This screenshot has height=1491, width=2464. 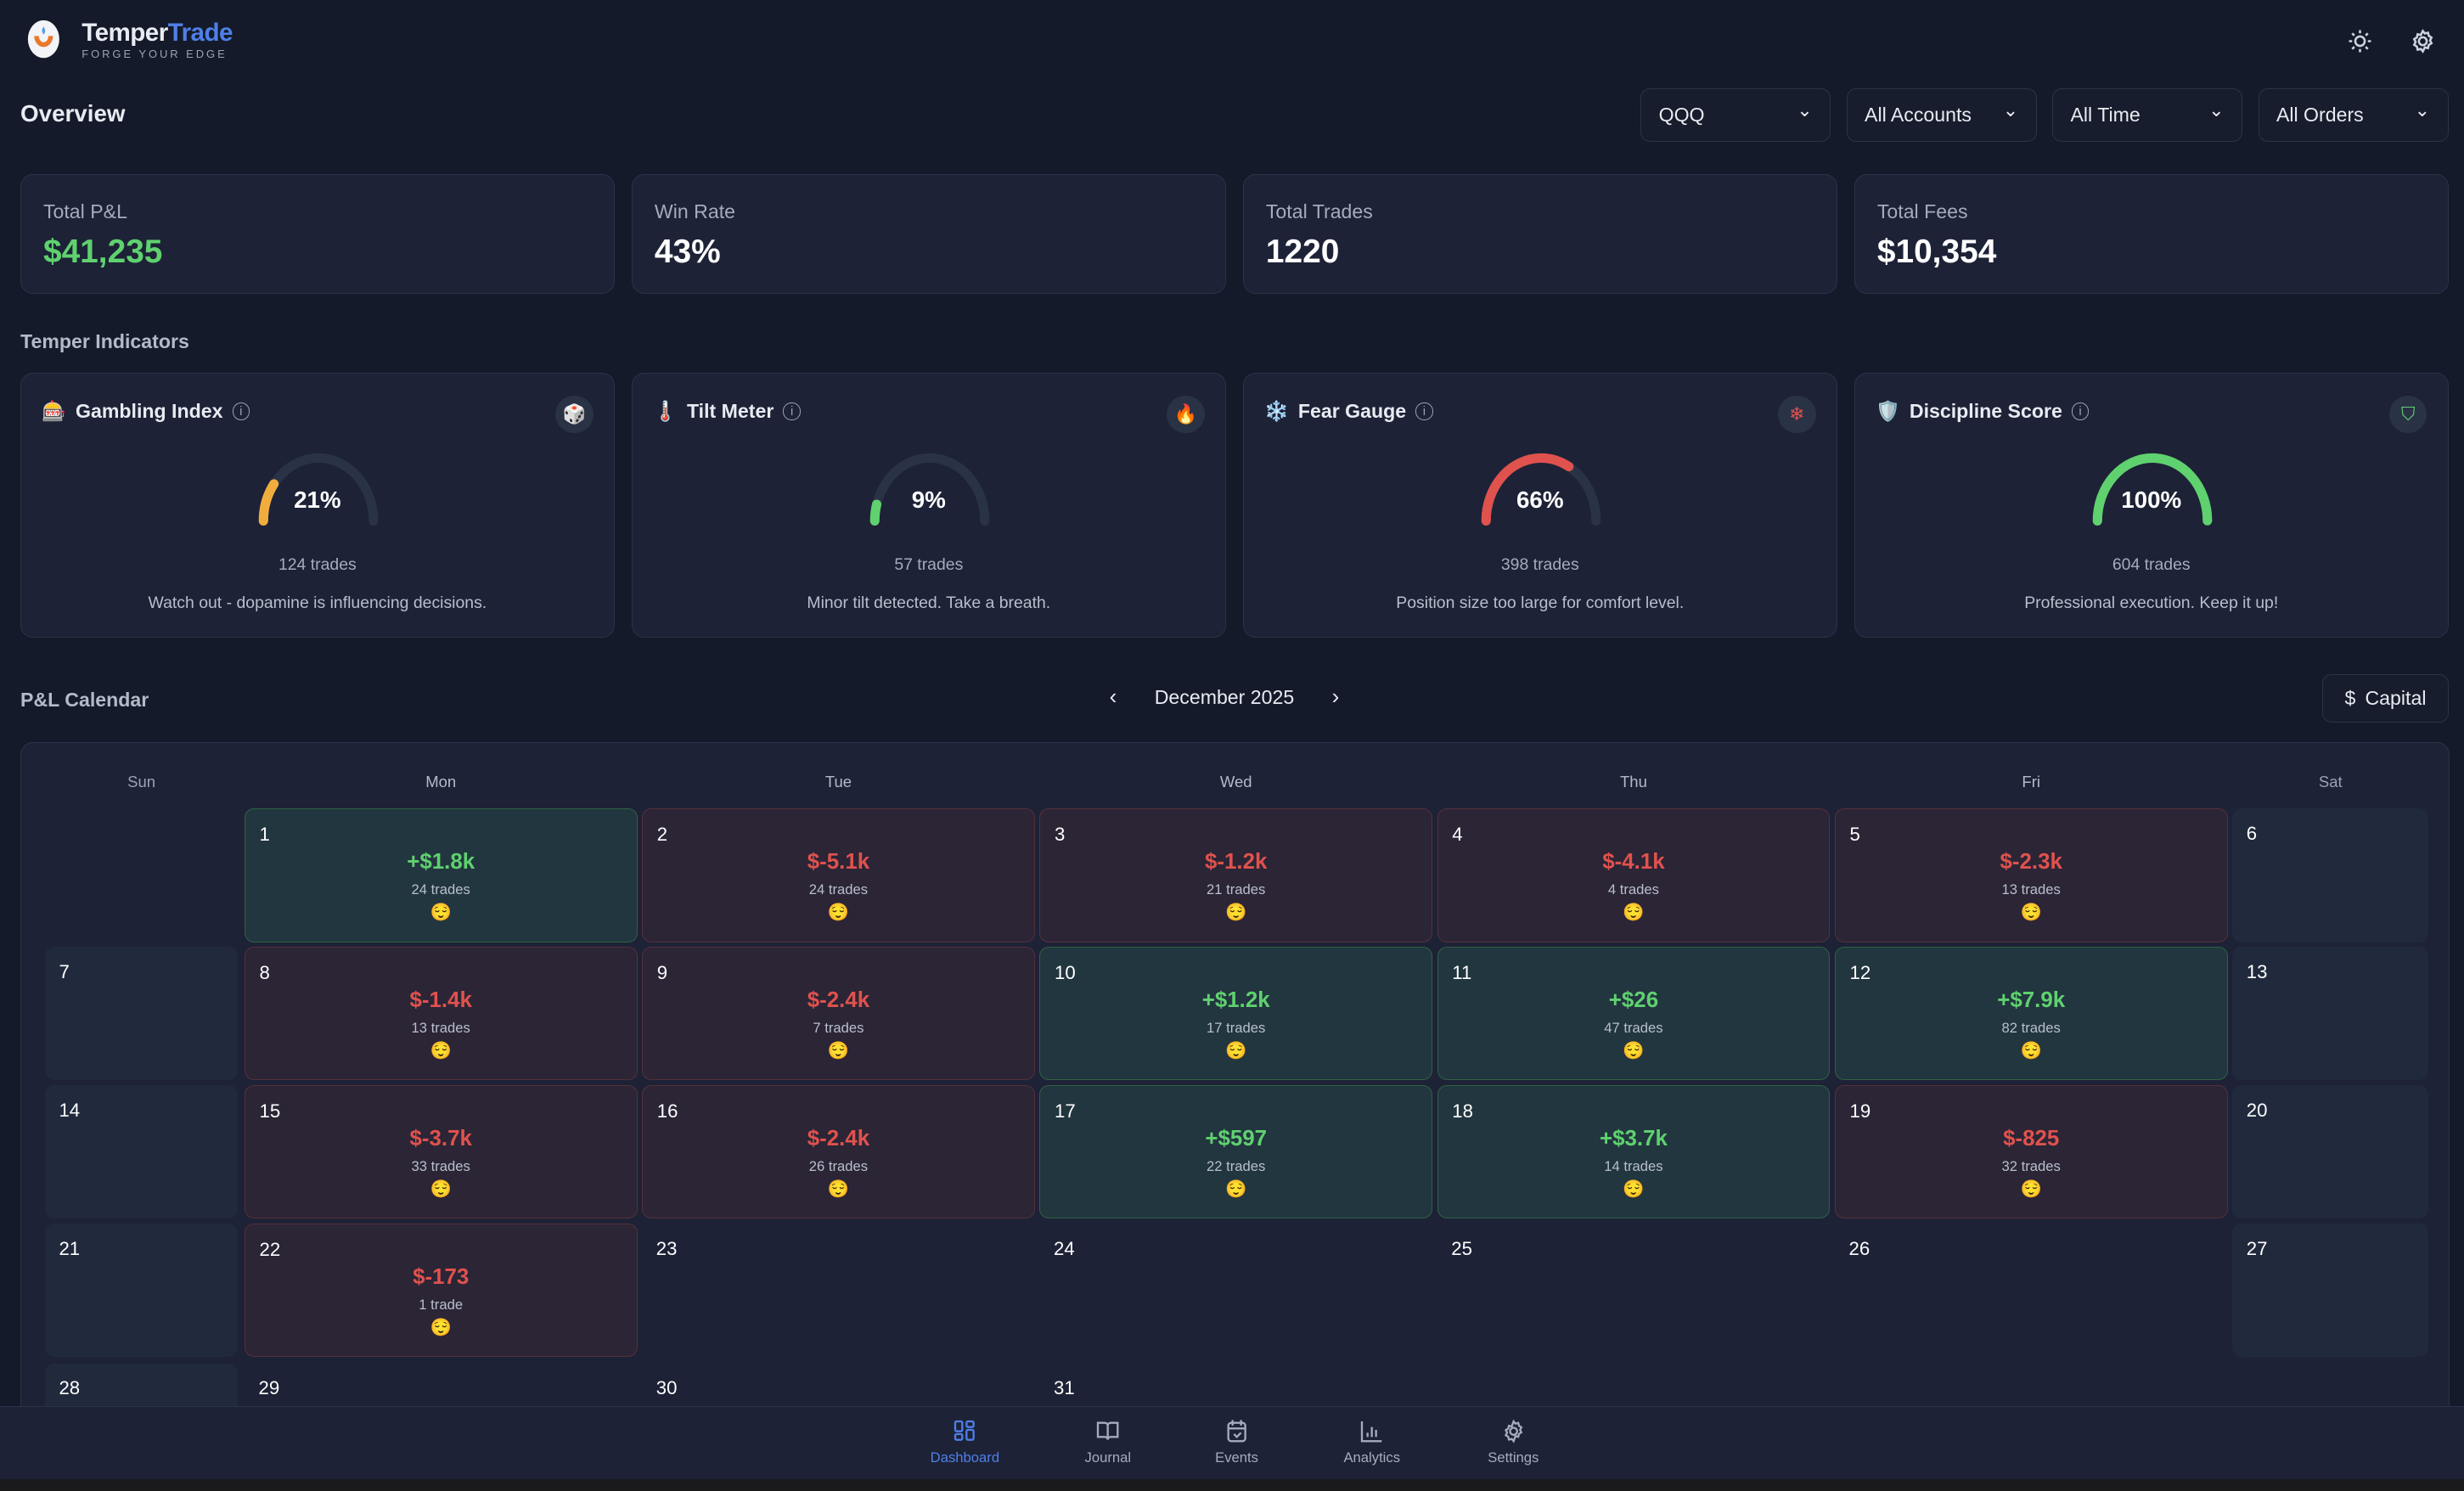 What do you see at coordinates (2385, 698) in the screenshot?
I see `capital-button: $ Capital` at bounding box center [2385, 698].